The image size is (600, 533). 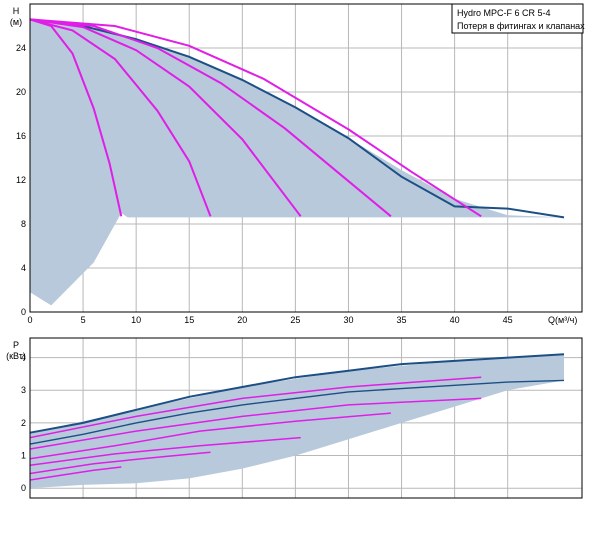 What do you see at coordinates (16, 11) in the screenshot?
I see `head-y-axis-title: H` at bounding box center [16, 11].